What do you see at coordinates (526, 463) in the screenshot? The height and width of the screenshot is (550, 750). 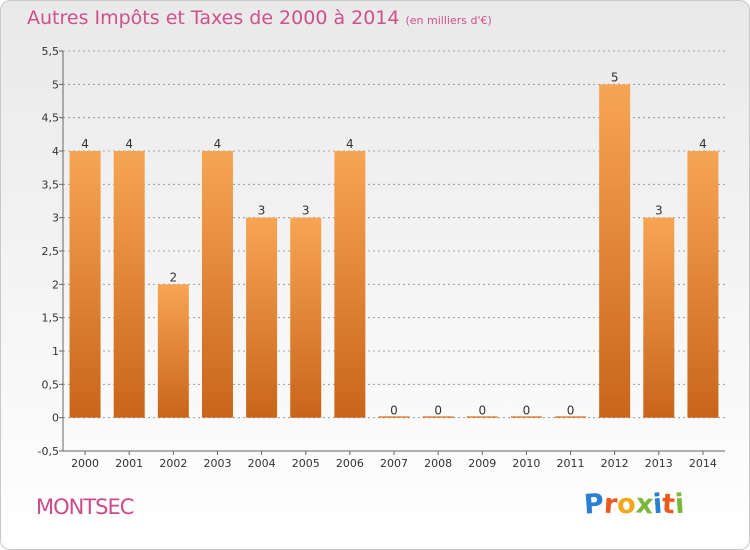 I see `x-tick-label: 2010` at bounding box center [526, 463].